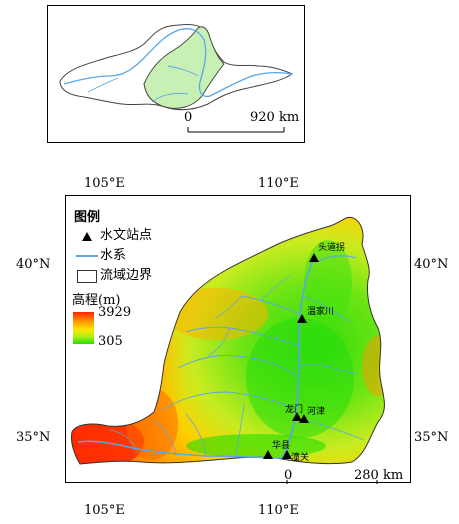 Image resolution: width=459 pixels, height=524 pixels. I want to click on main-scale-end: 280 km, so click(379, 475).